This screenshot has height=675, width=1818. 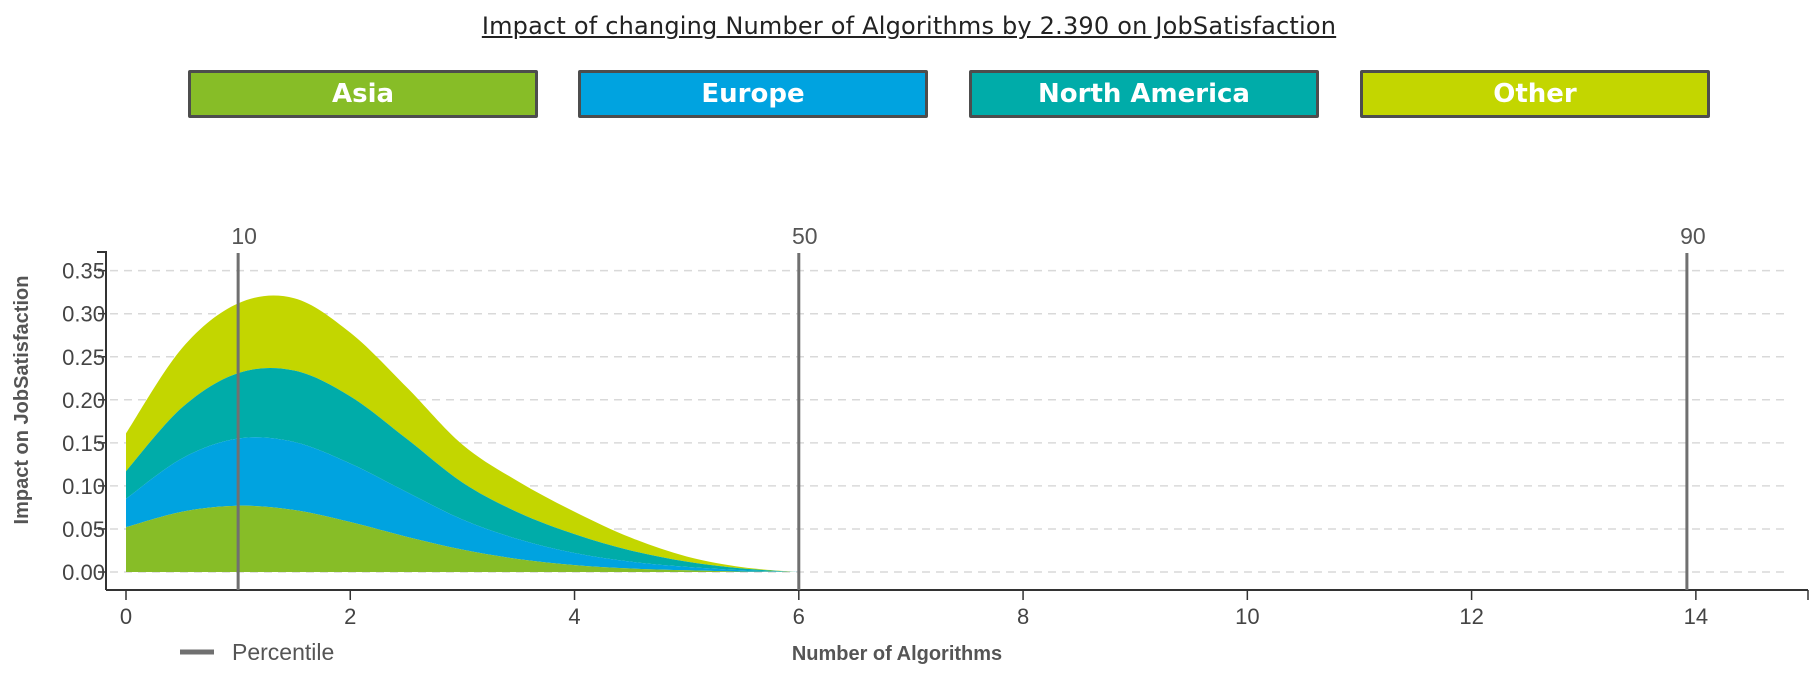 What do you see at coordinates (244, 236) in the screenshot?
I see `percentile-label-10: 10` at bounding box center [244, 236].